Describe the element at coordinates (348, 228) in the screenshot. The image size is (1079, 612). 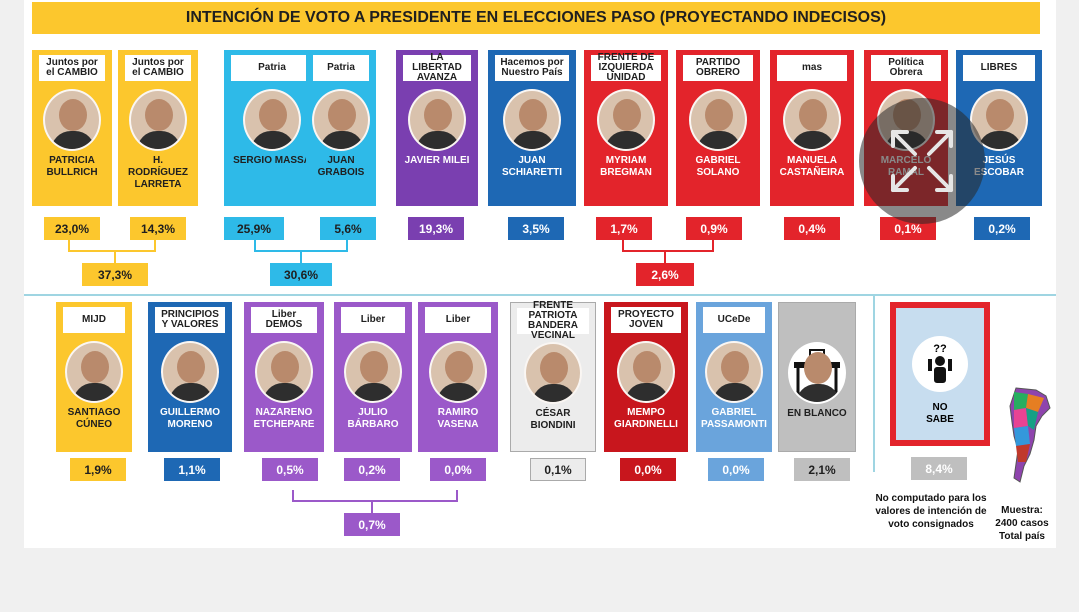
I see `candidate-percentage: 5,6%` at that location.